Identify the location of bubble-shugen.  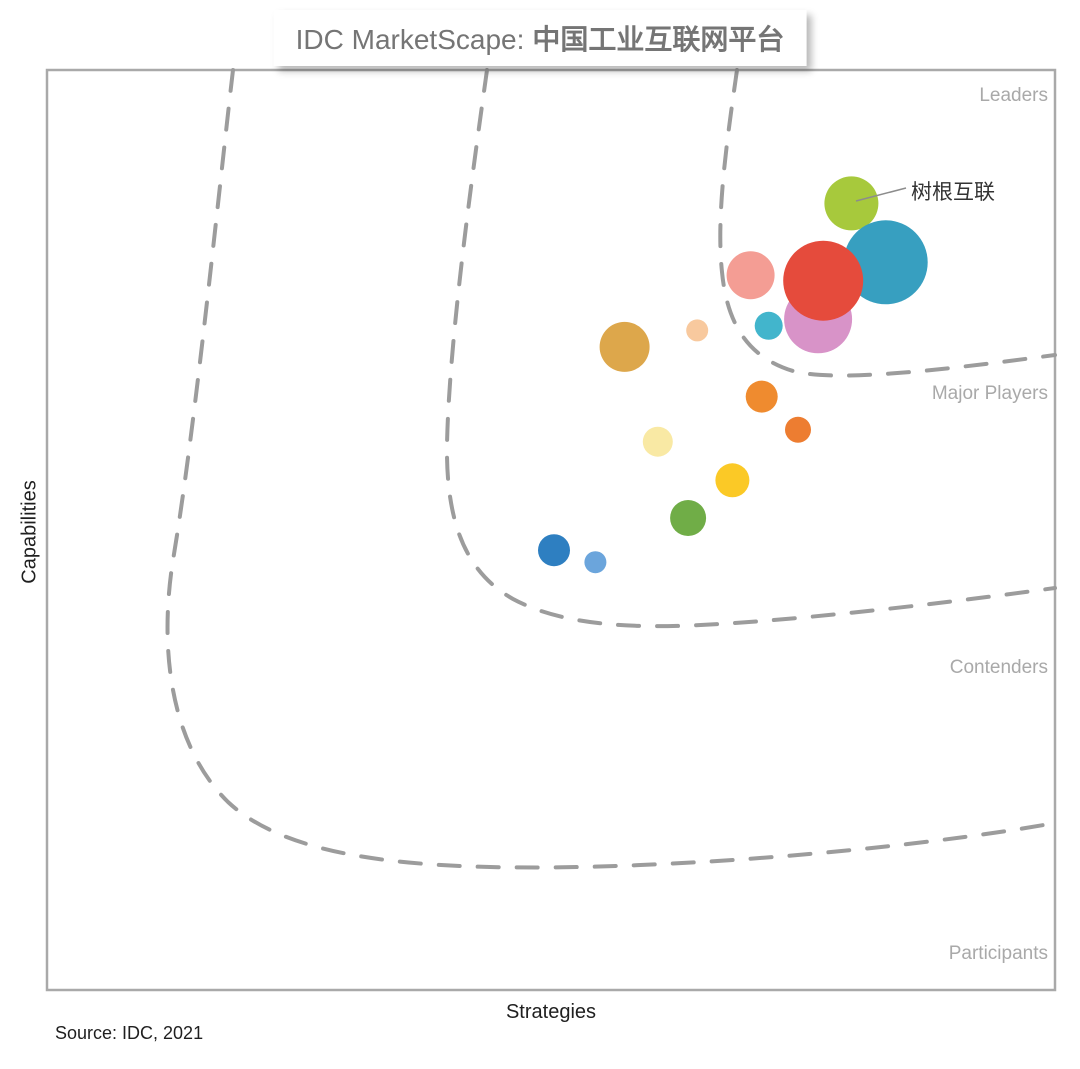
(851, 203).